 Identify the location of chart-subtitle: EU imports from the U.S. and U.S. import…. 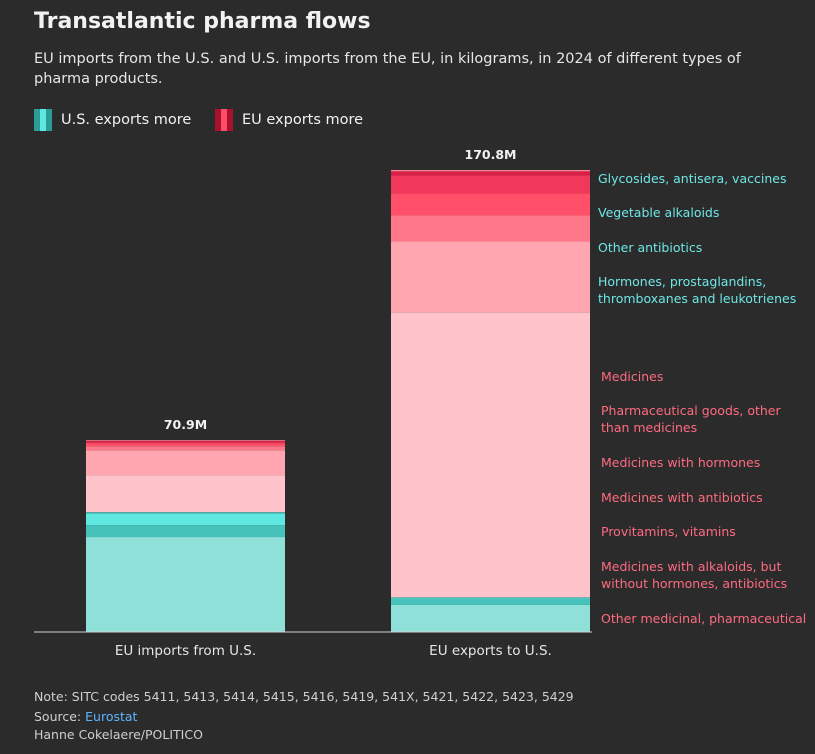
(387, 69).